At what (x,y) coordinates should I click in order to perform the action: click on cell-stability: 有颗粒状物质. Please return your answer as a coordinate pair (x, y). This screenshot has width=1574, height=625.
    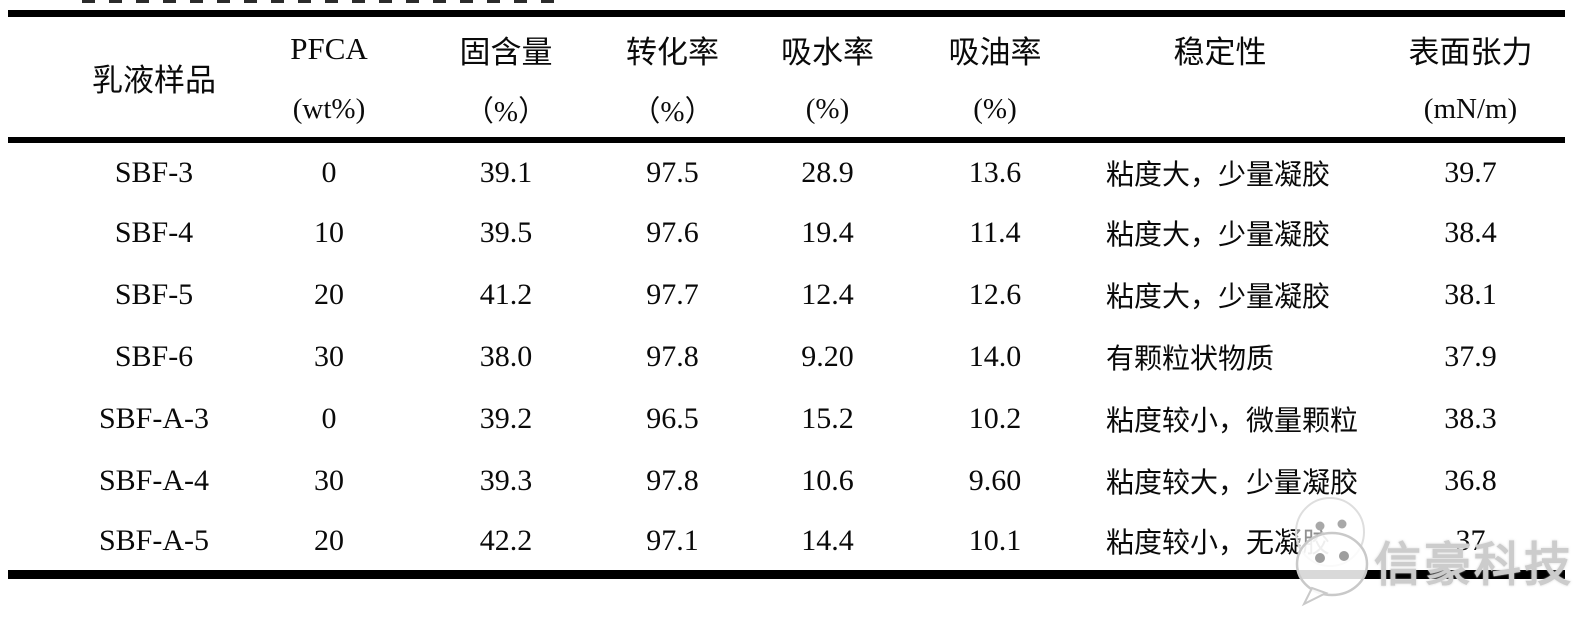
    Looking at the image, I should click on (1190, 359).